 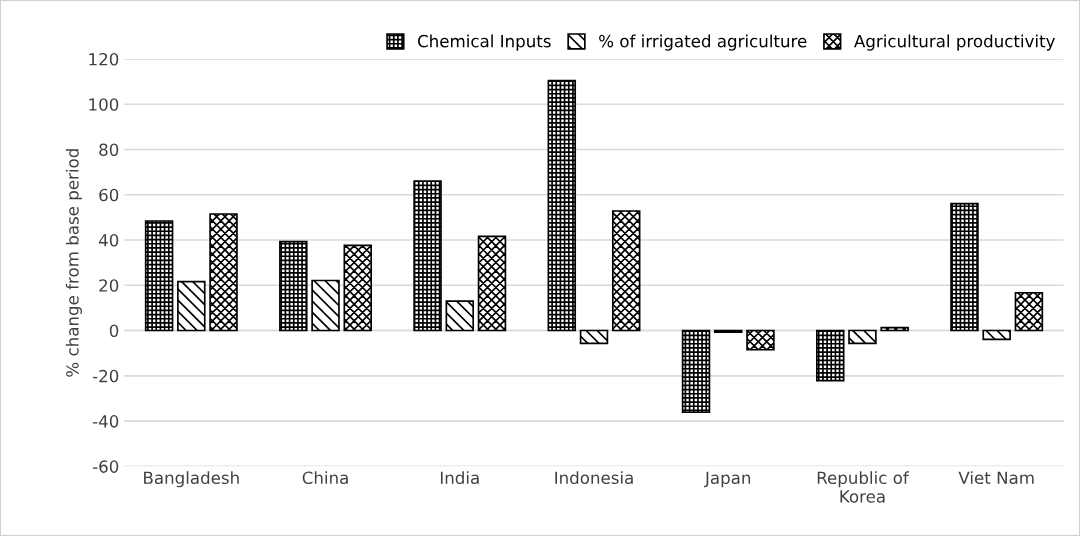 I want to click on legend-label: % of irrigated agriculture, so click(x=703, y=42).